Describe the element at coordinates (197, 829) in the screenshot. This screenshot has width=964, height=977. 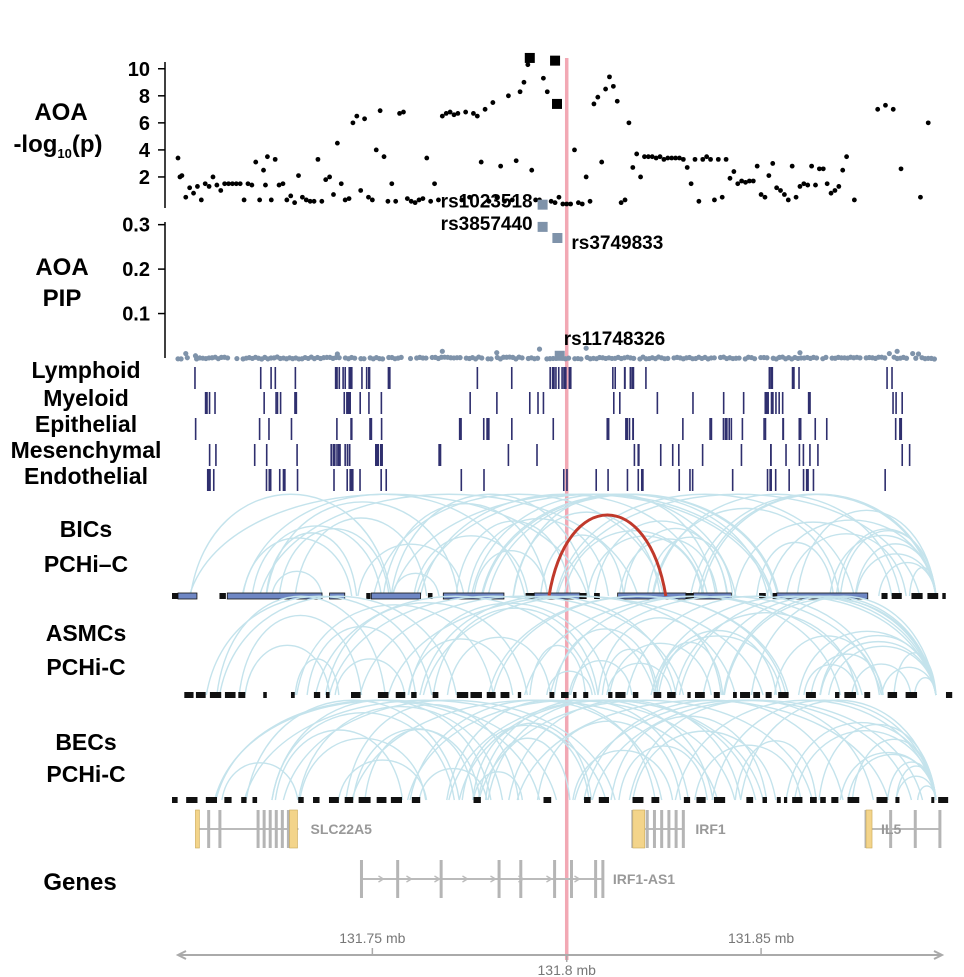
I see `gene-utr` at that location.